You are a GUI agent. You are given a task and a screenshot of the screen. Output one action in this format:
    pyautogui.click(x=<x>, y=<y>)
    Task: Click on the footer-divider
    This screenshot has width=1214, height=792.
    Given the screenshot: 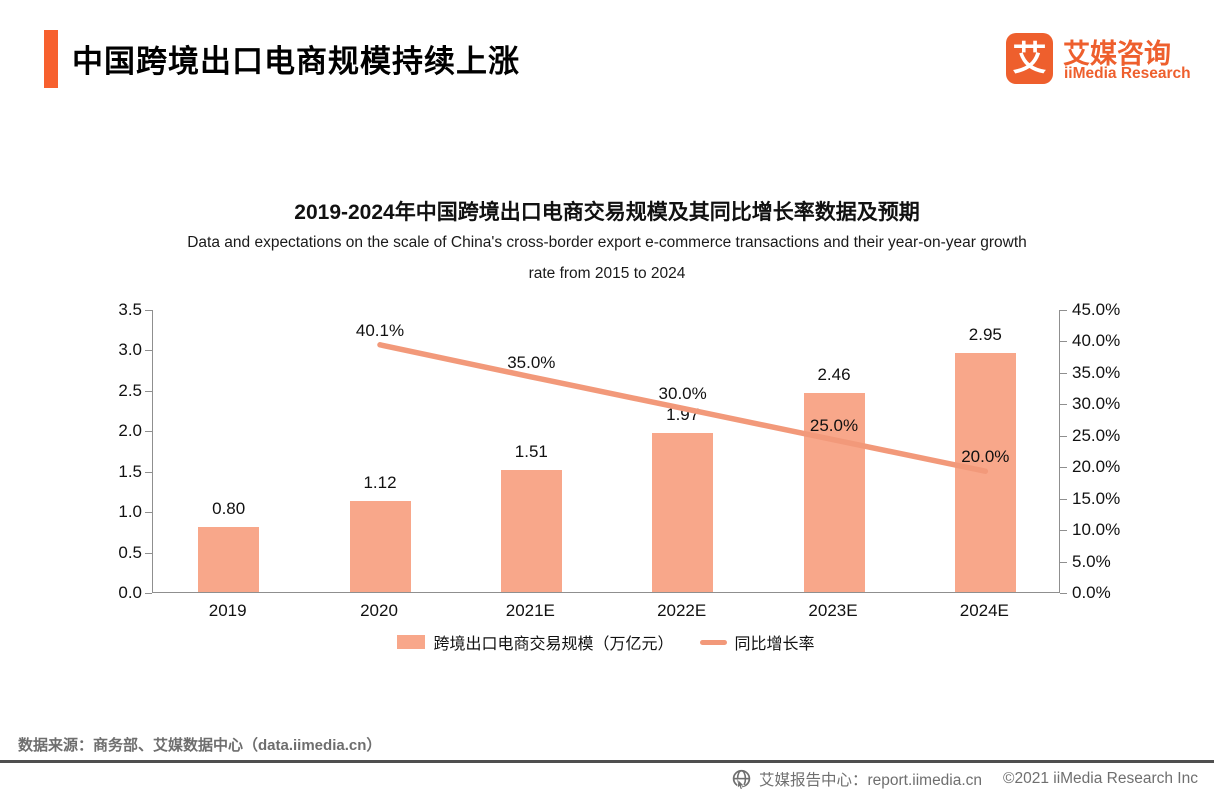 What is the action you would take?
    pyautogui.click(x=607, y=761)
    